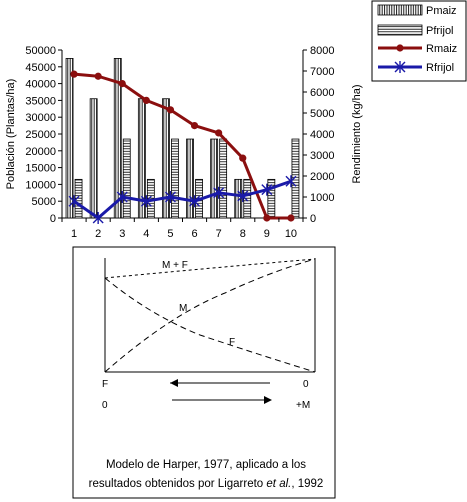  I want to click on left-tick-label: 35000, so click(40, 101).